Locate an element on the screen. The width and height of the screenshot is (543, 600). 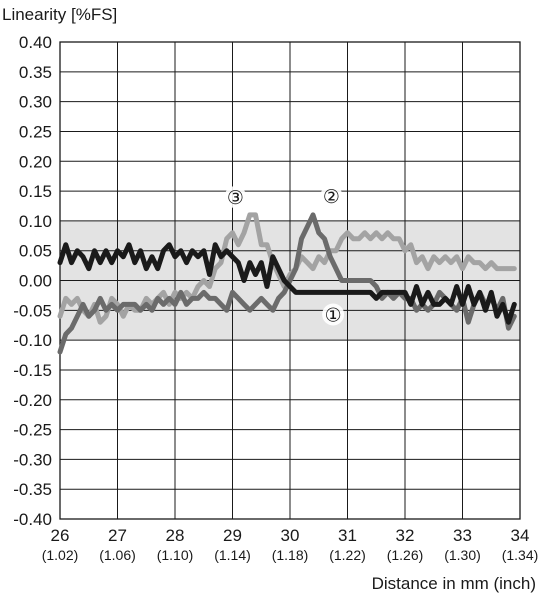
x-tick-sublabel: (1.10) is located at coordinates (175, 555).